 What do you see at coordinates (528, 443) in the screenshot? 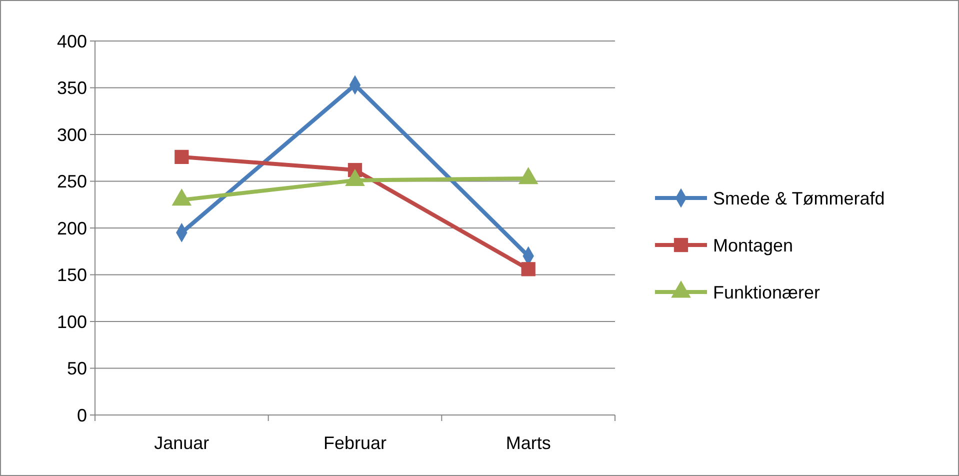
I see `x-tick-label: Marts` at bounding box center [528, 443].